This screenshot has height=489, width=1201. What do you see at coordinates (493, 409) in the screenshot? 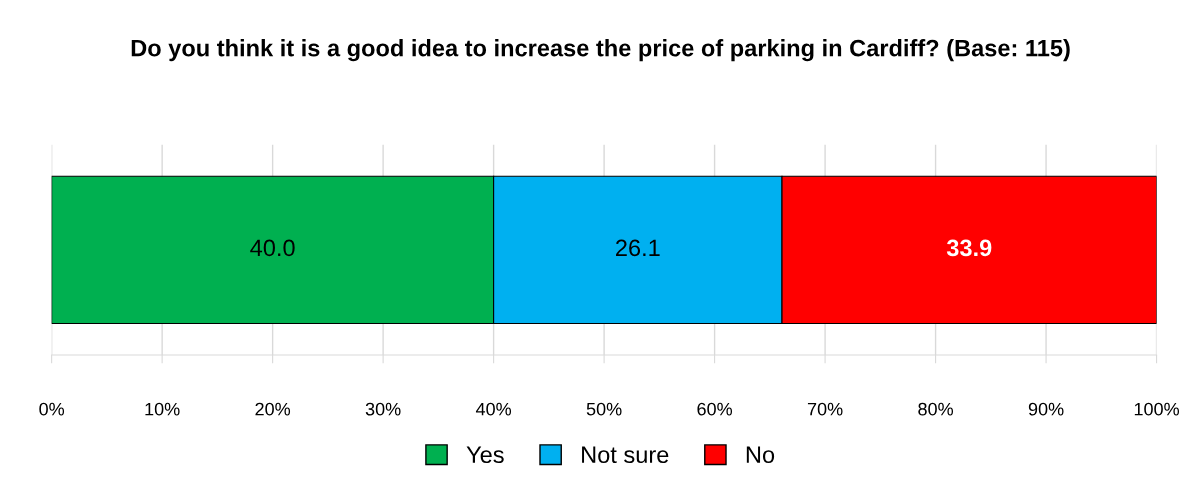
I see `x-tick-label: 40%` at bounding box center [493, 409].